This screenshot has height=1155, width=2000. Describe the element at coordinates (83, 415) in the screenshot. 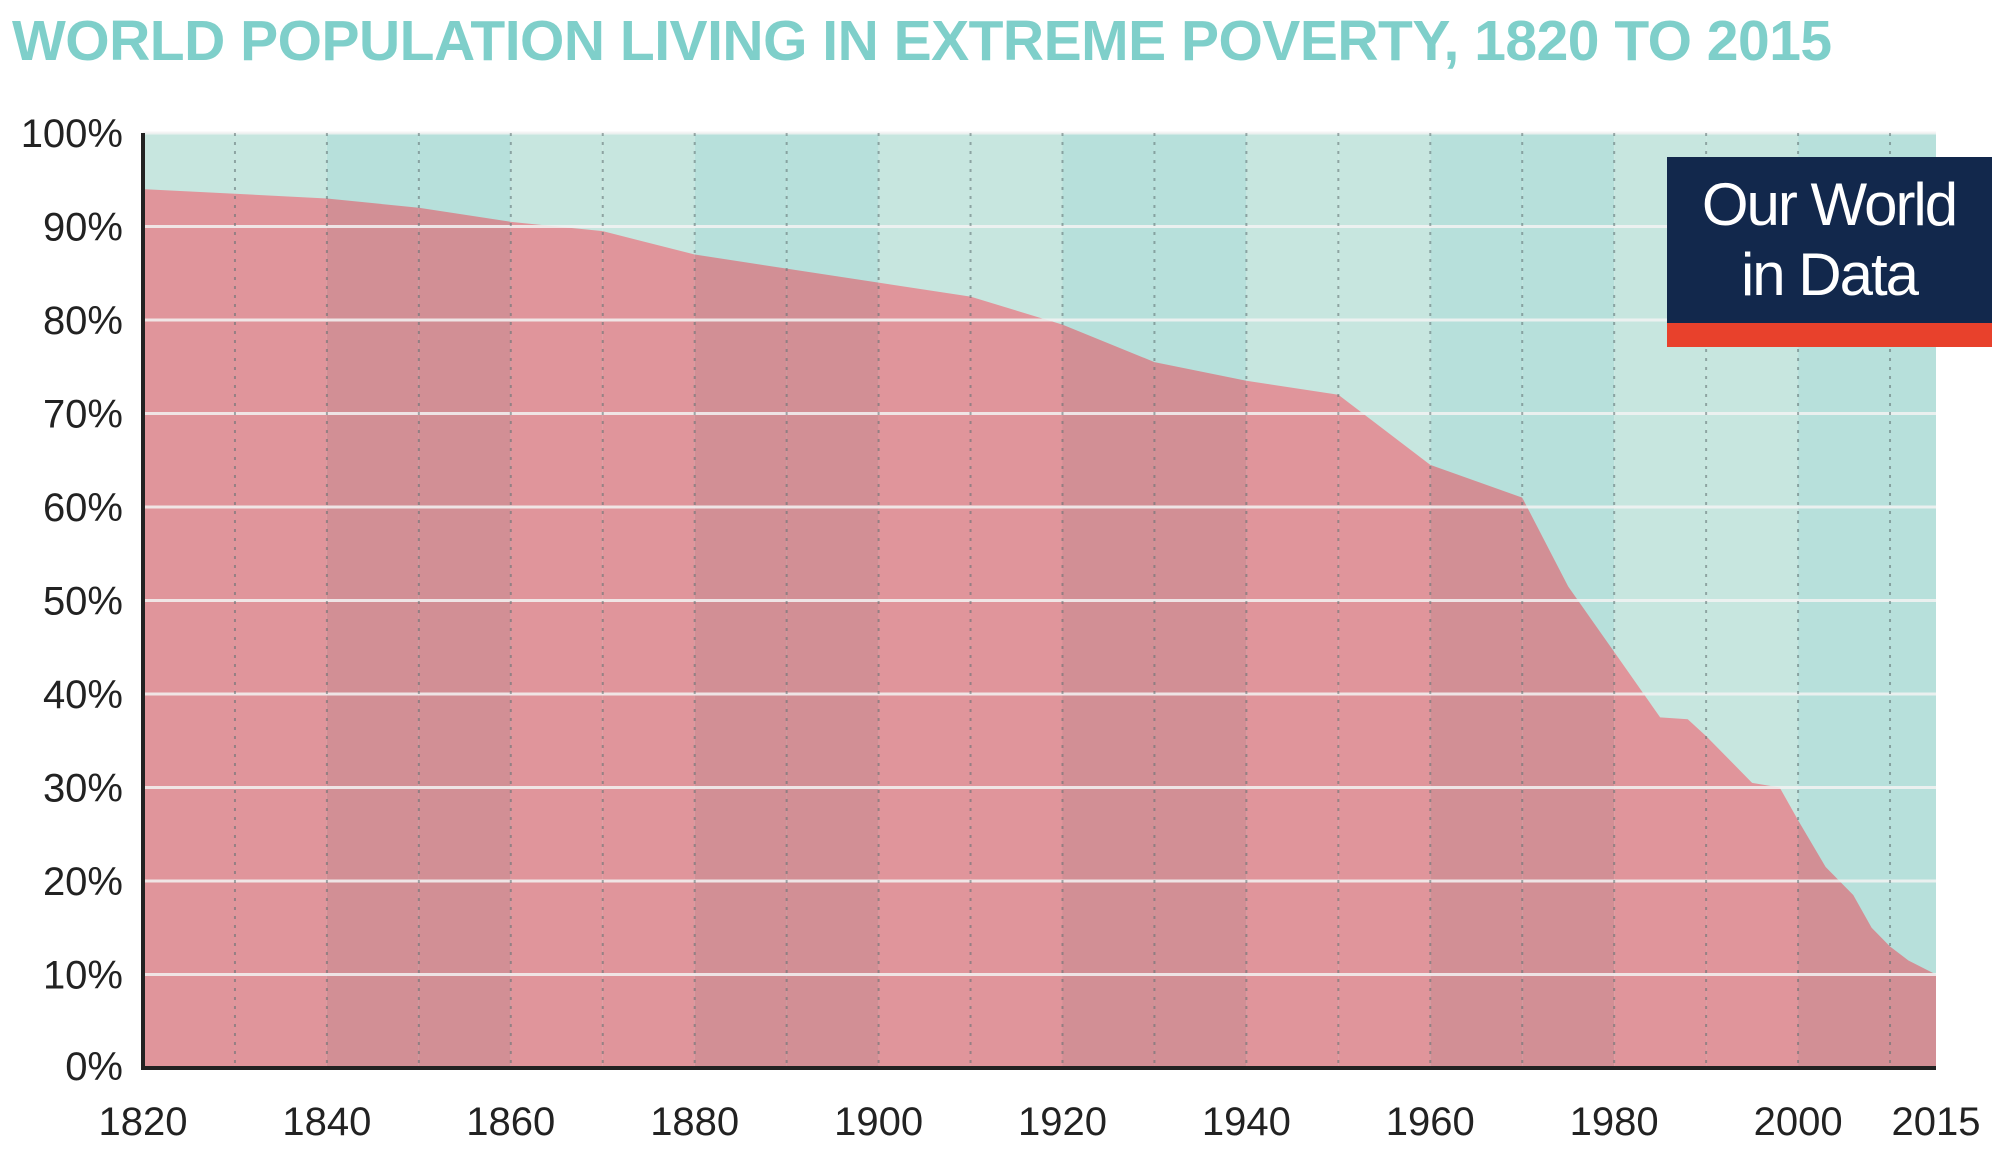

I see `y-tick-label: 70%` at that location.